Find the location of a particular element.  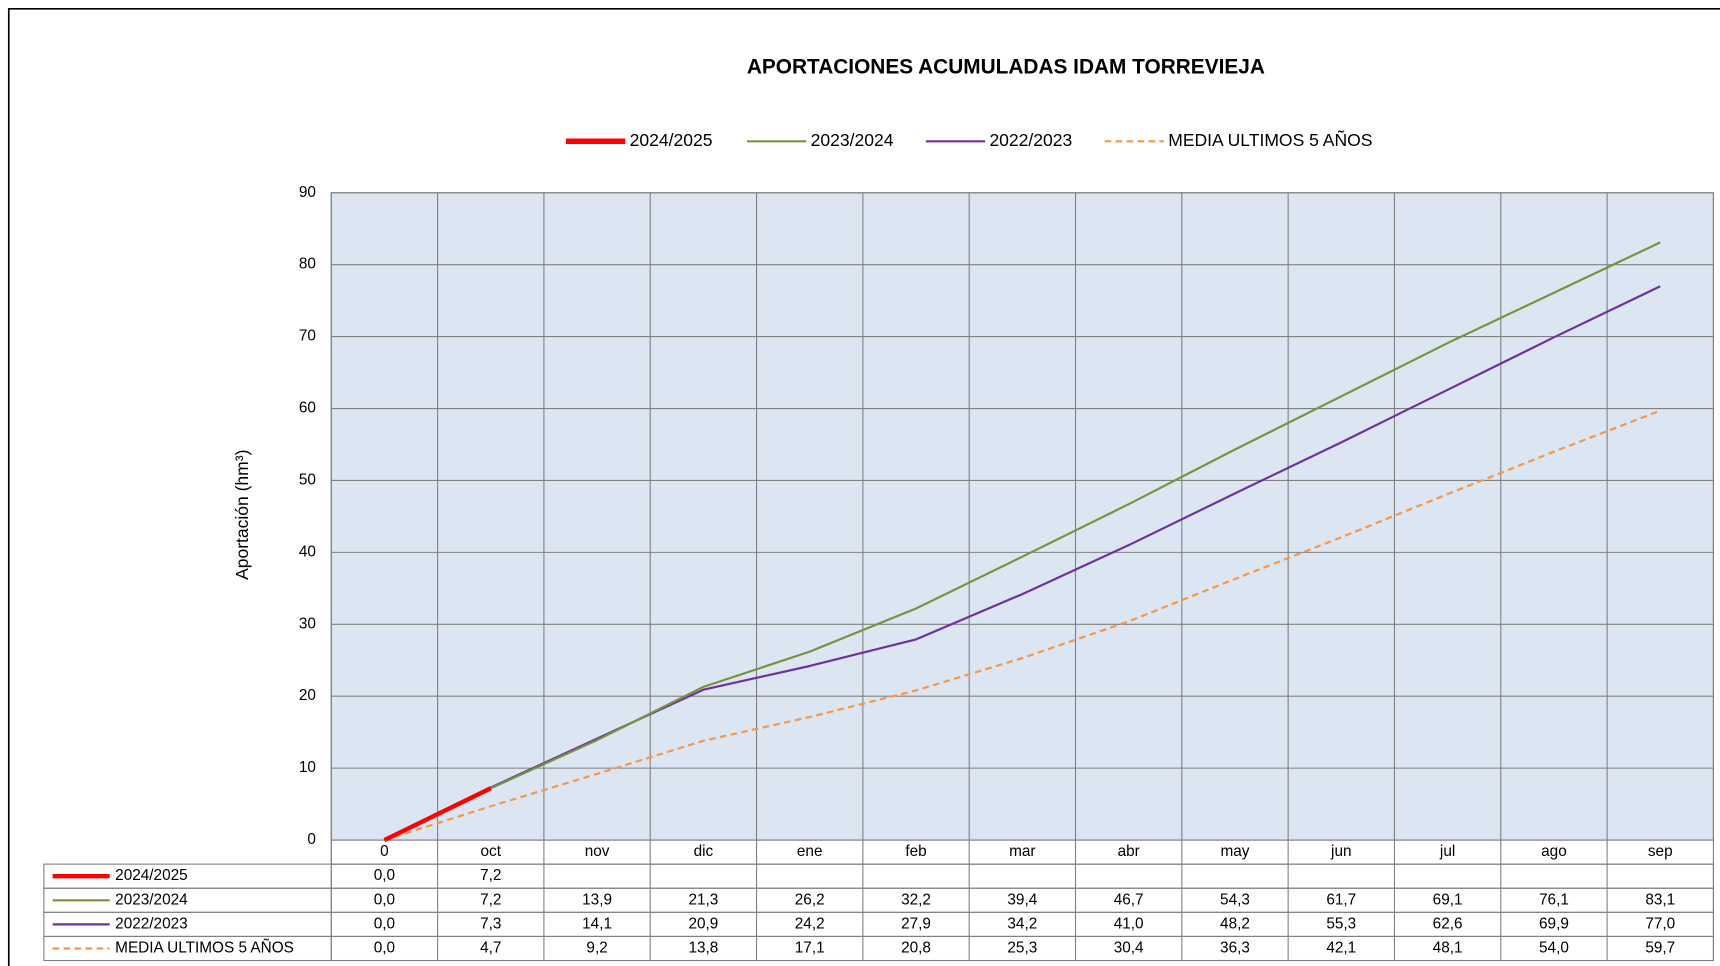

table-value: 69,9 is located at coordinates (1554, 923).